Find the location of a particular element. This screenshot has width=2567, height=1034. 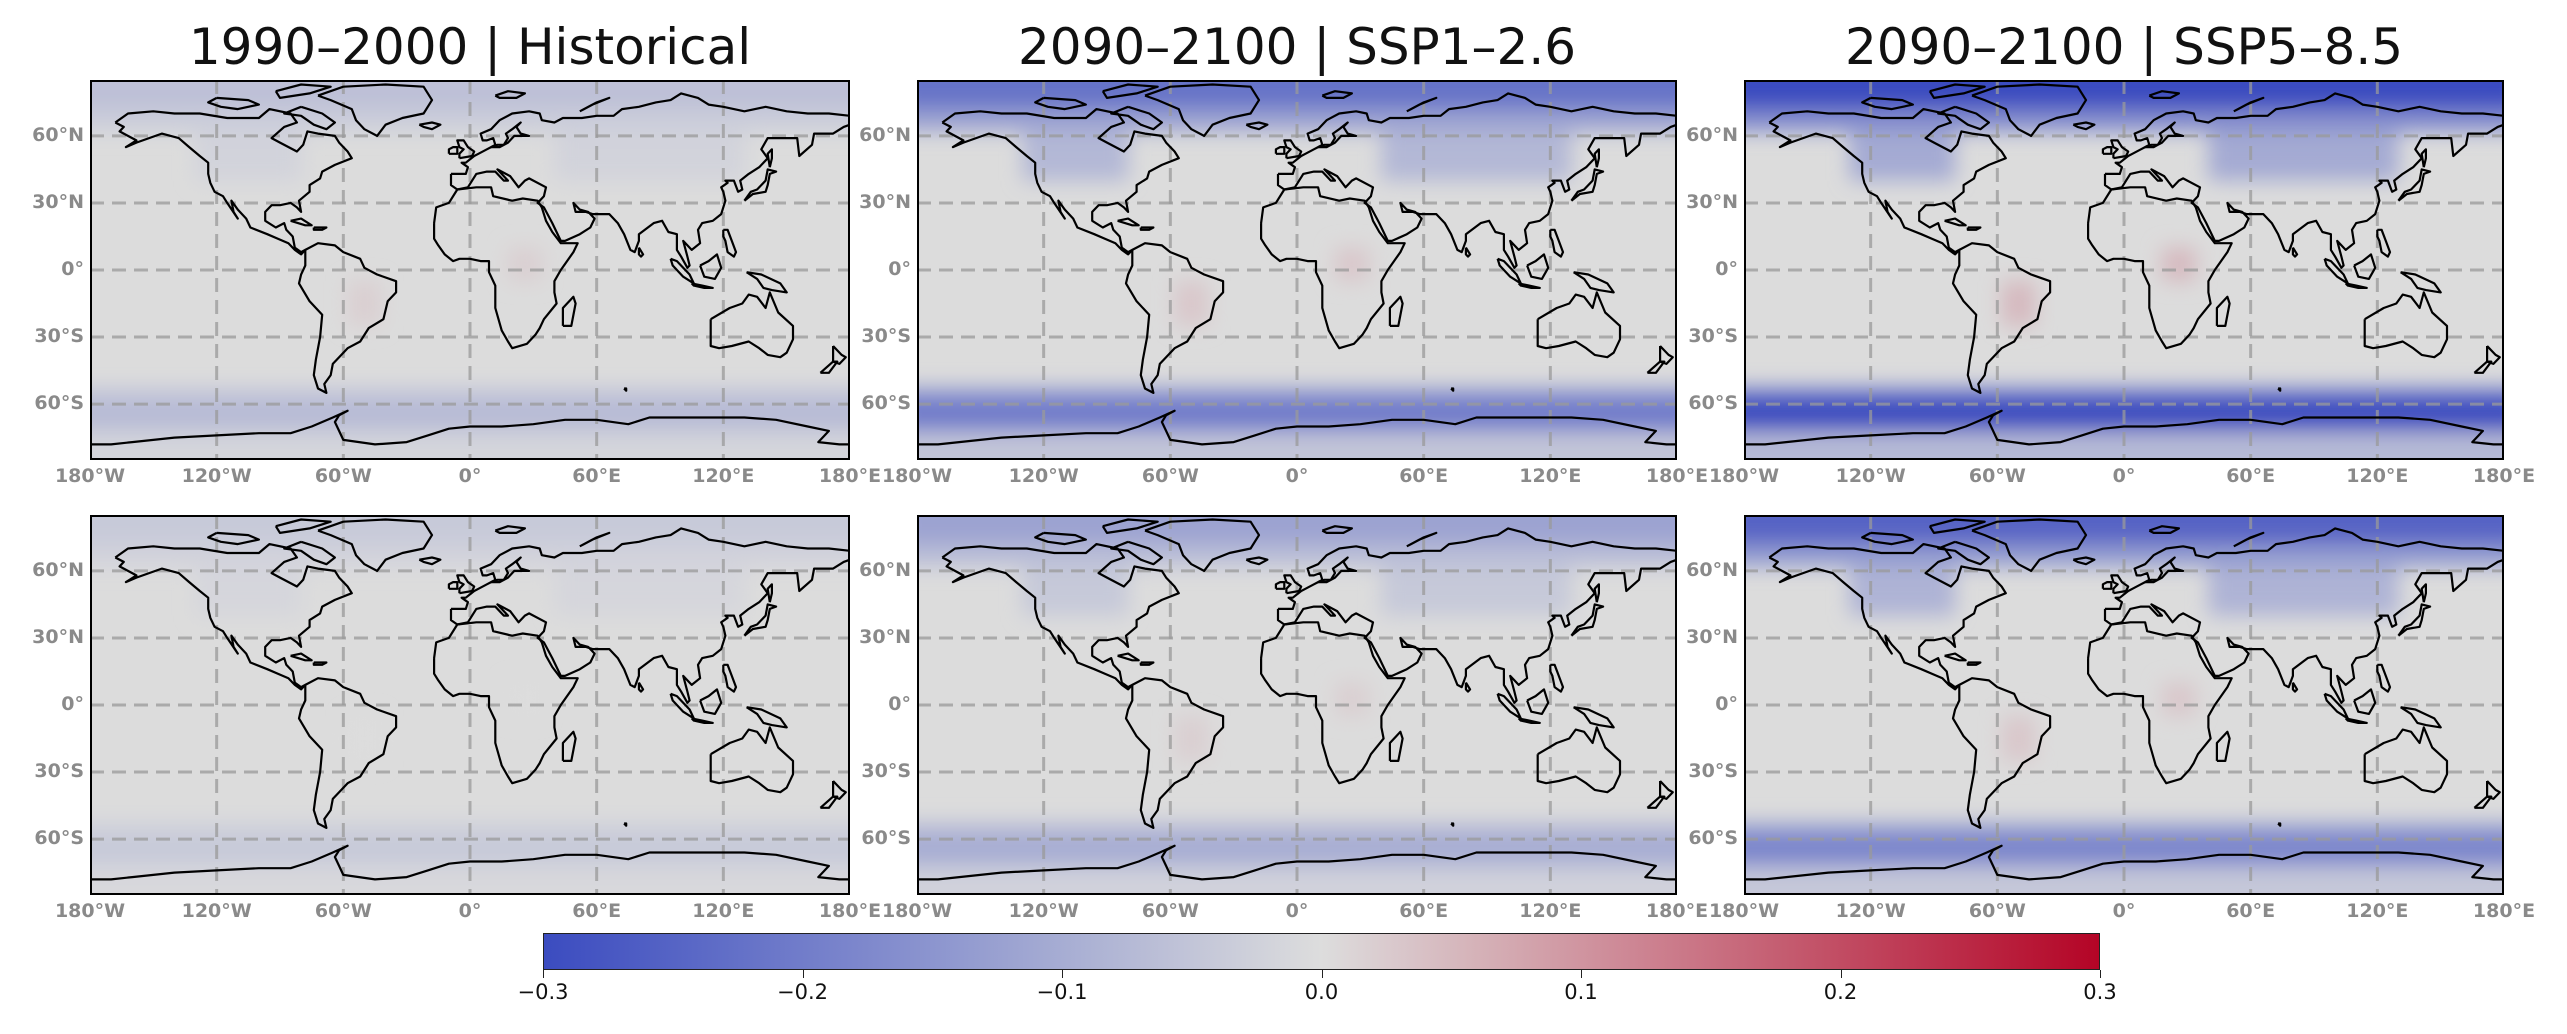

panel-title-historical: 1990–2000 | Historical is located at coordinates (470, 47).